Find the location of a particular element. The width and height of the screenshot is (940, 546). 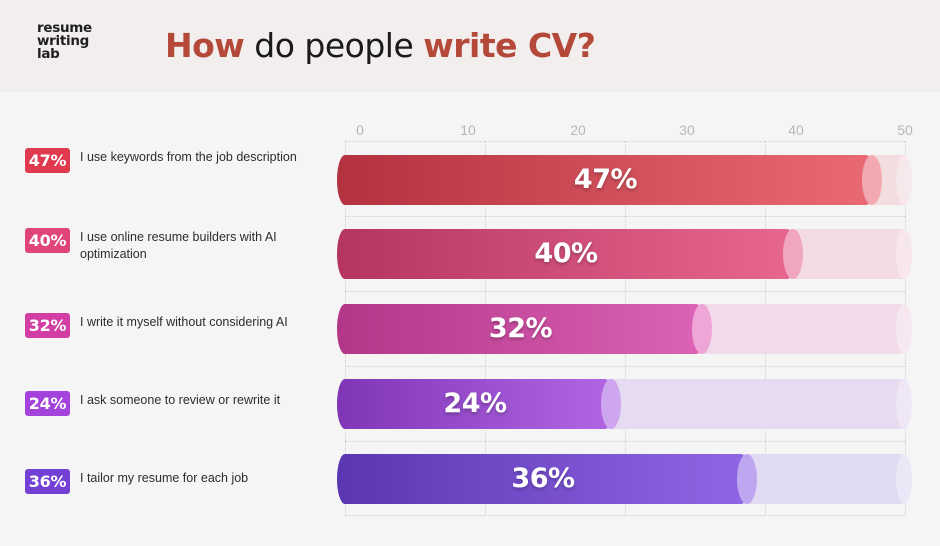

bar-value-label: 47% is located at coordinates (605, 179).